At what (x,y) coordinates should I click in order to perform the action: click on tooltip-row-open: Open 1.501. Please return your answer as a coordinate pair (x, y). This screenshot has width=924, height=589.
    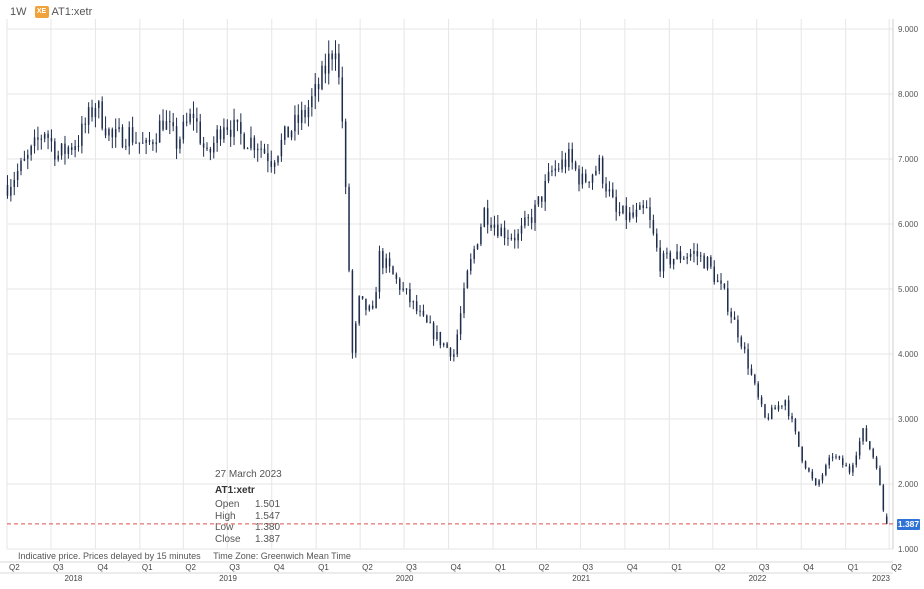
    Looking at the image, I should click on (248, 505).